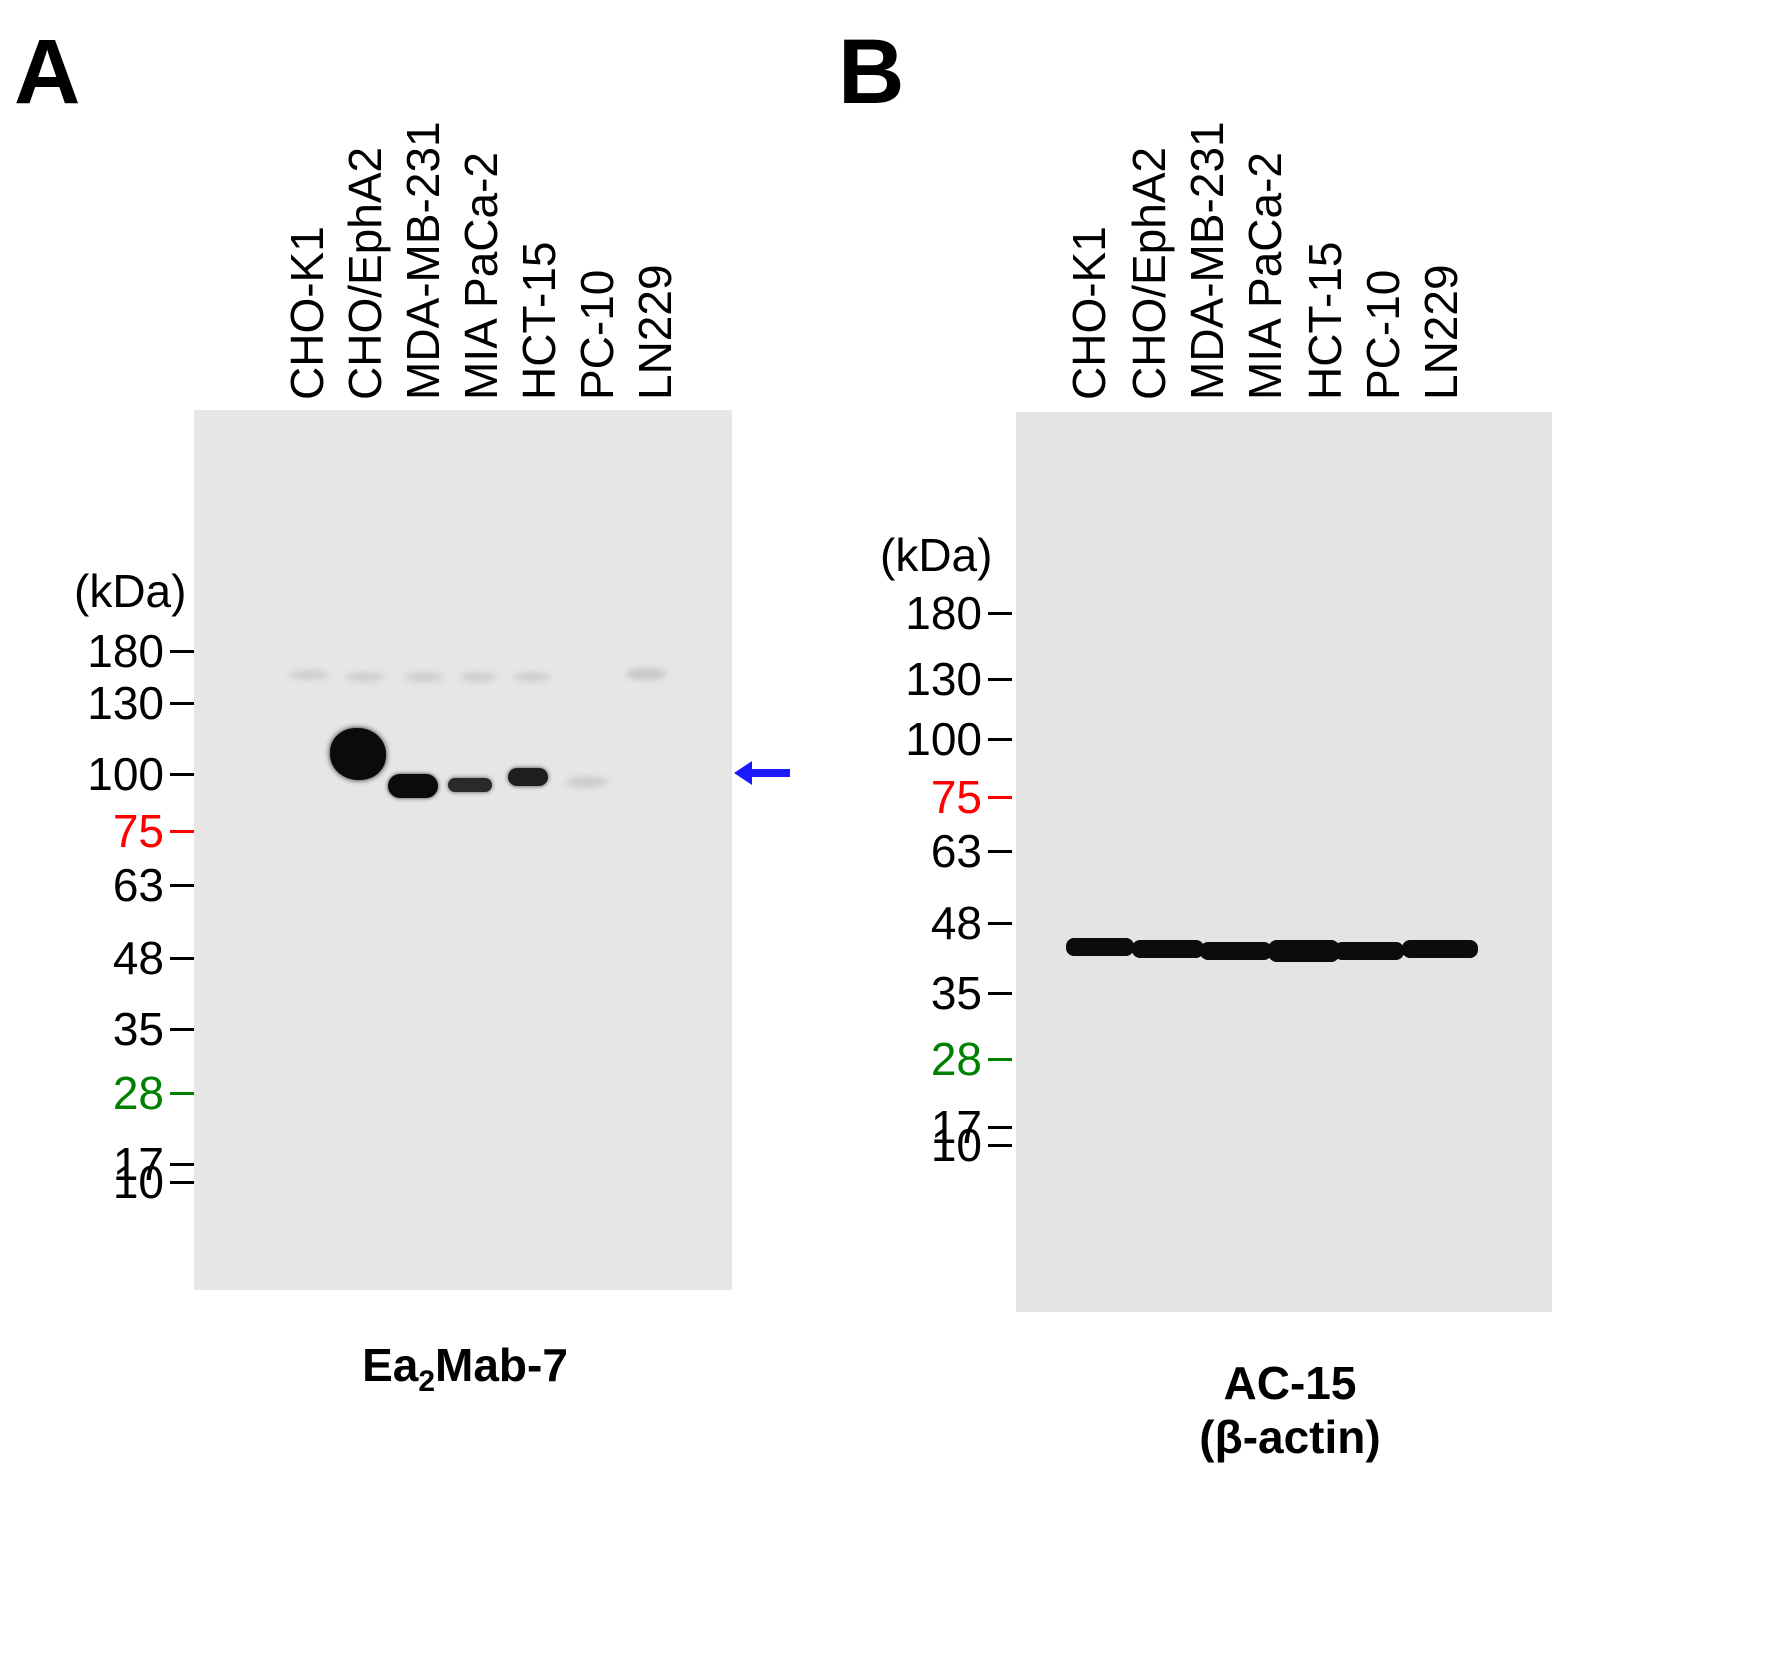 The width and height of the screenshot is (1779, 1666). I want to click on caption-antibody-subscript: 2, so click(427, 1382).